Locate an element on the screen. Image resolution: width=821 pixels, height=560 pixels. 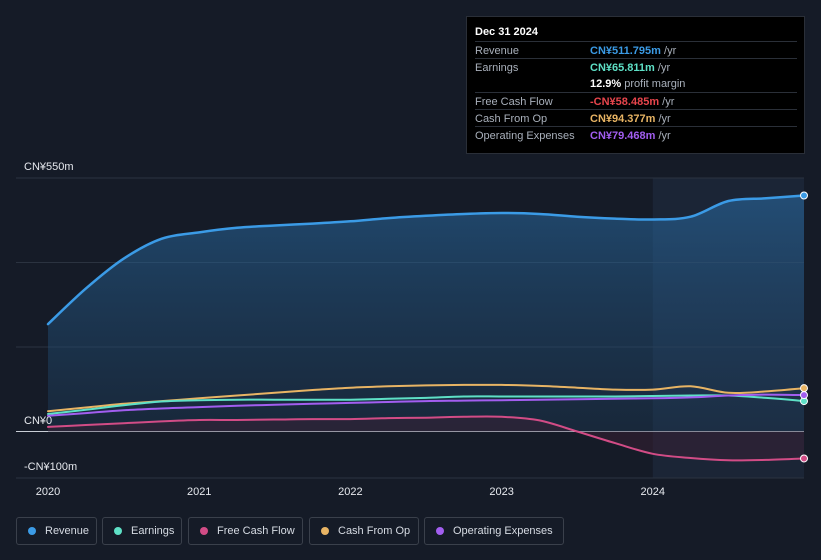
legend-label: Revenue is located at coordinates (67, 531).